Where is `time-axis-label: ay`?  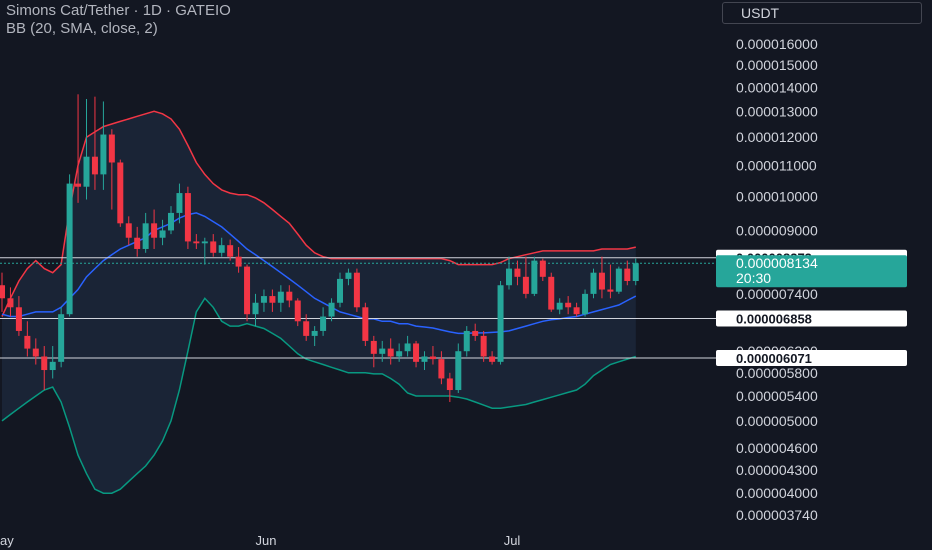 time-axis-label: ay is located at coordinates (7, 540).